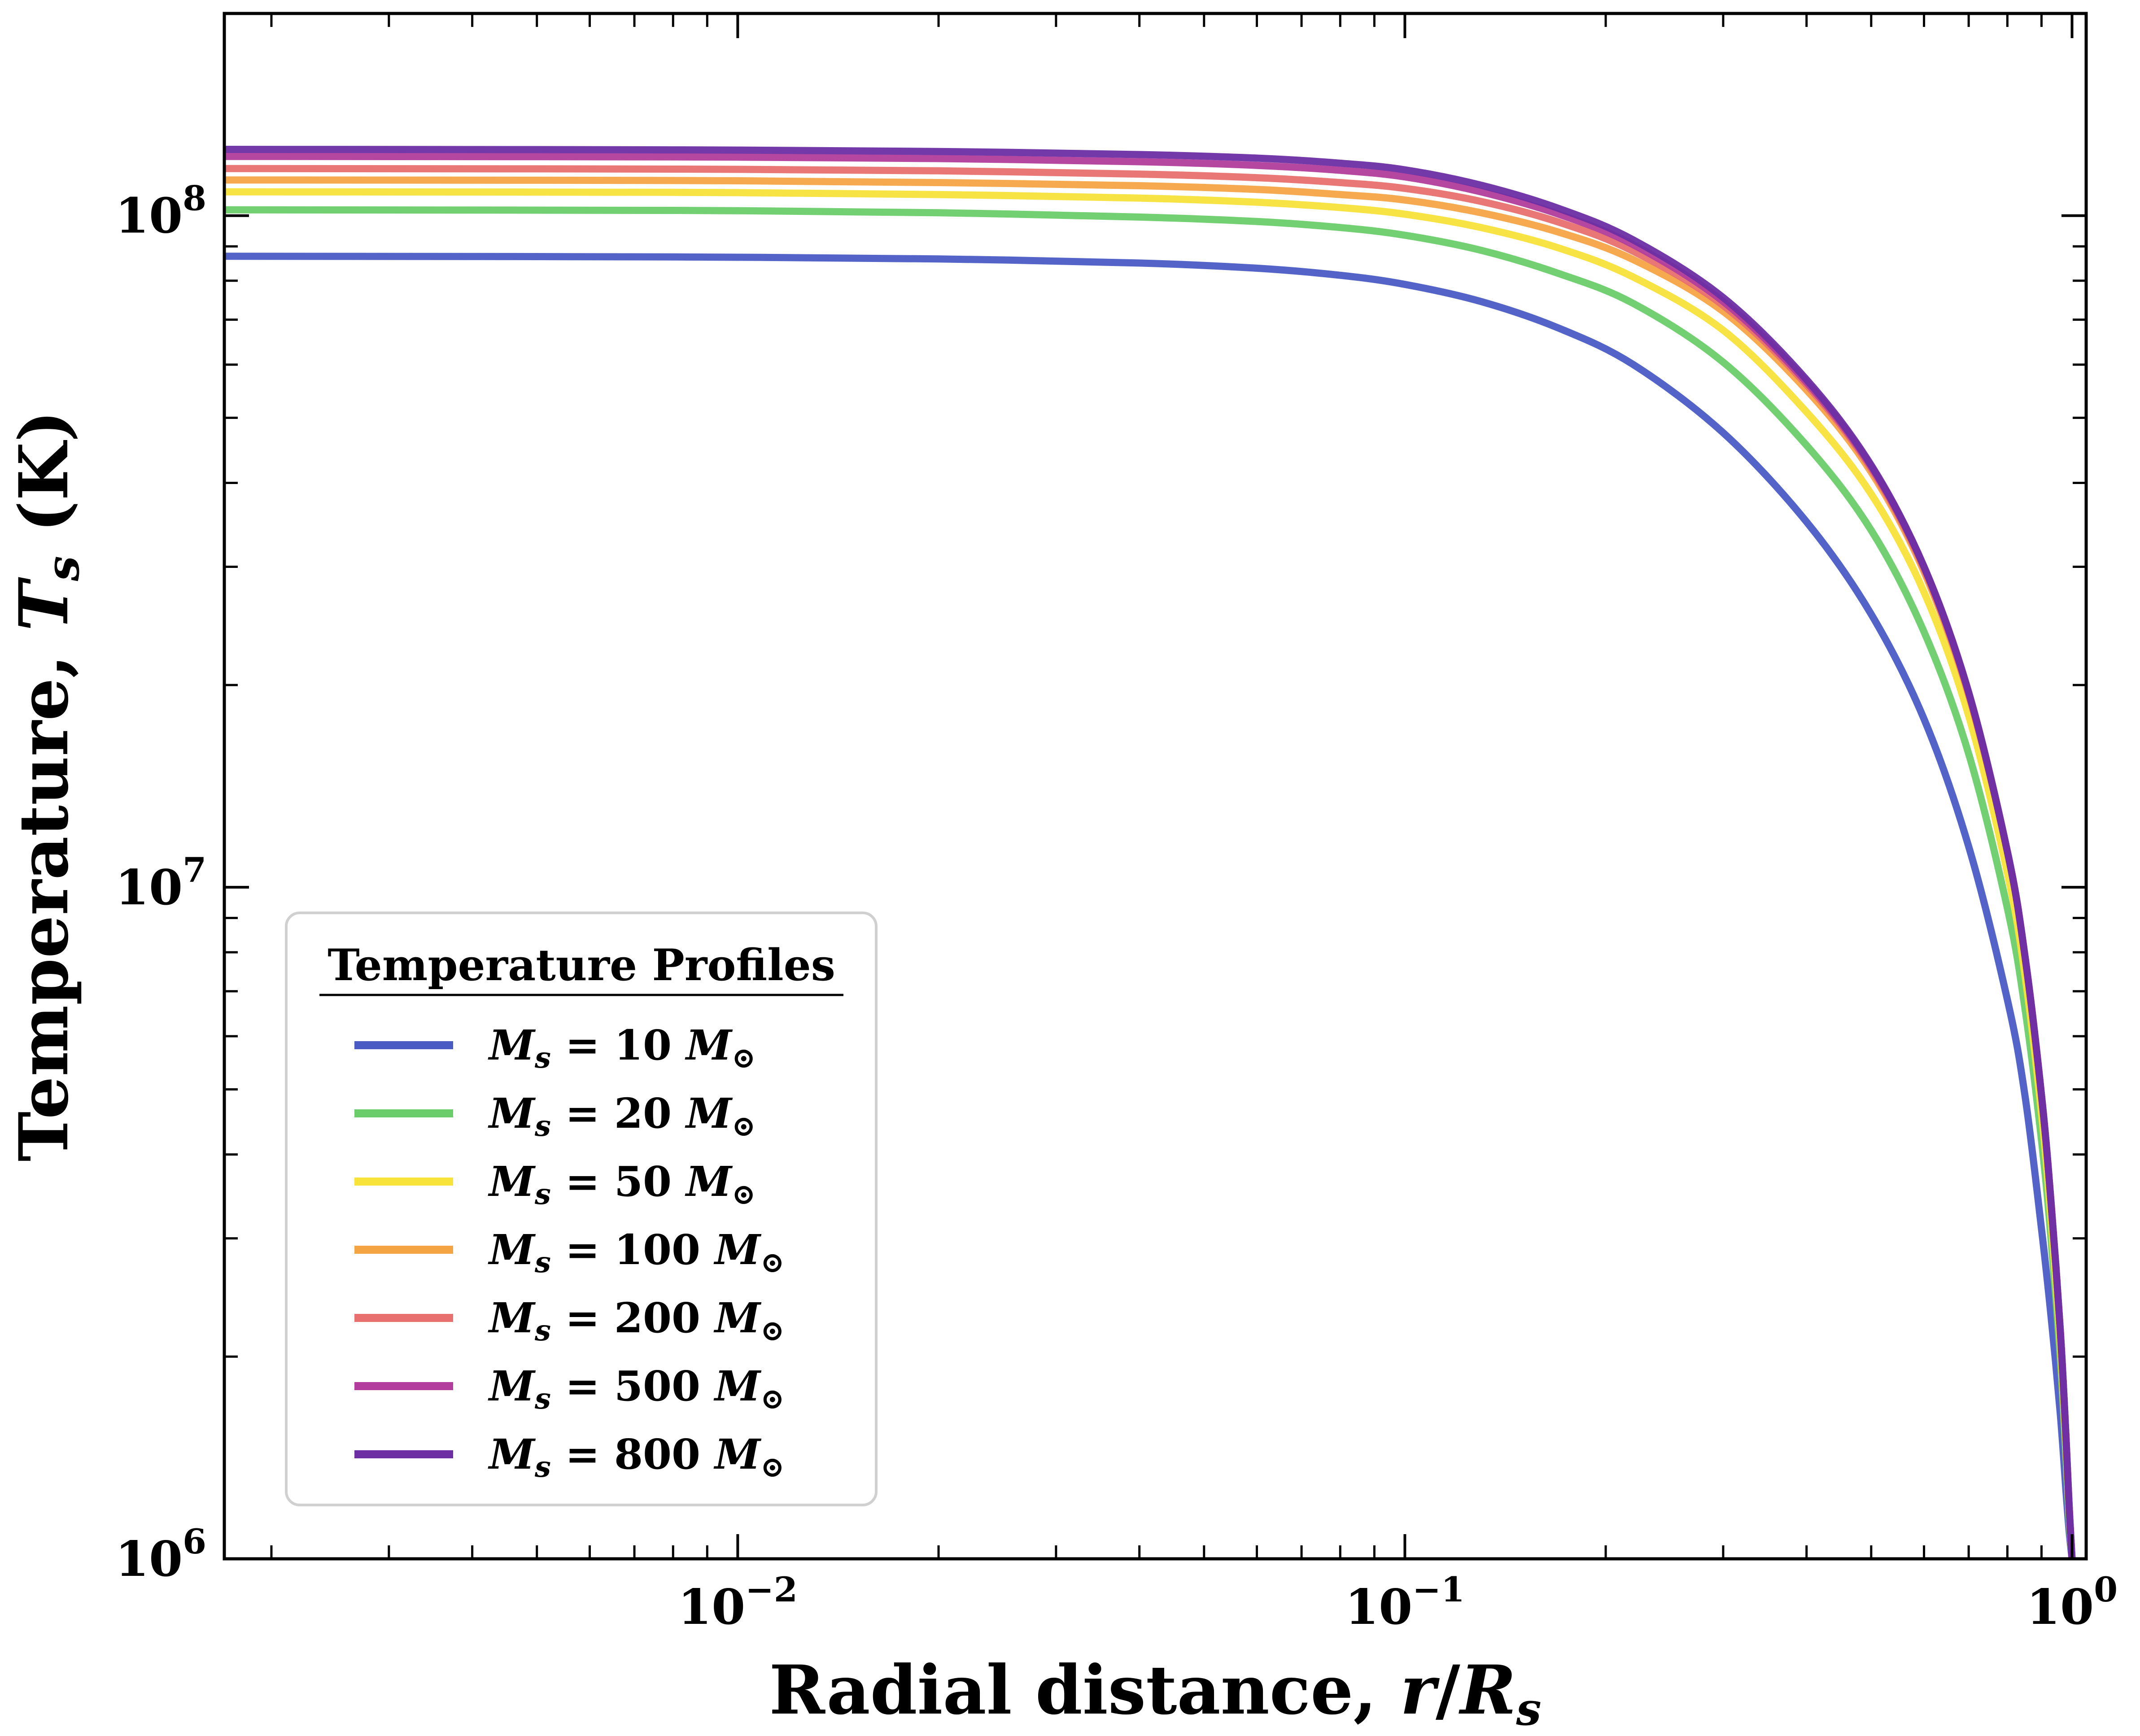  Describe the element at coordinates (2072, 1603) in the screenshot. I see `x-tick-label: 10⁰` at that location.